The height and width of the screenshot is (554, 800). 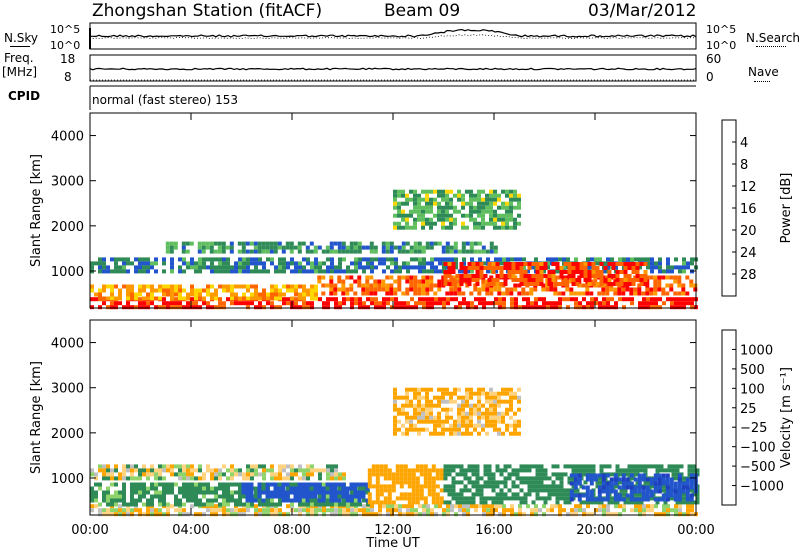 I want to click on x-tick-label: 12:00, so click(x=392, y=530).